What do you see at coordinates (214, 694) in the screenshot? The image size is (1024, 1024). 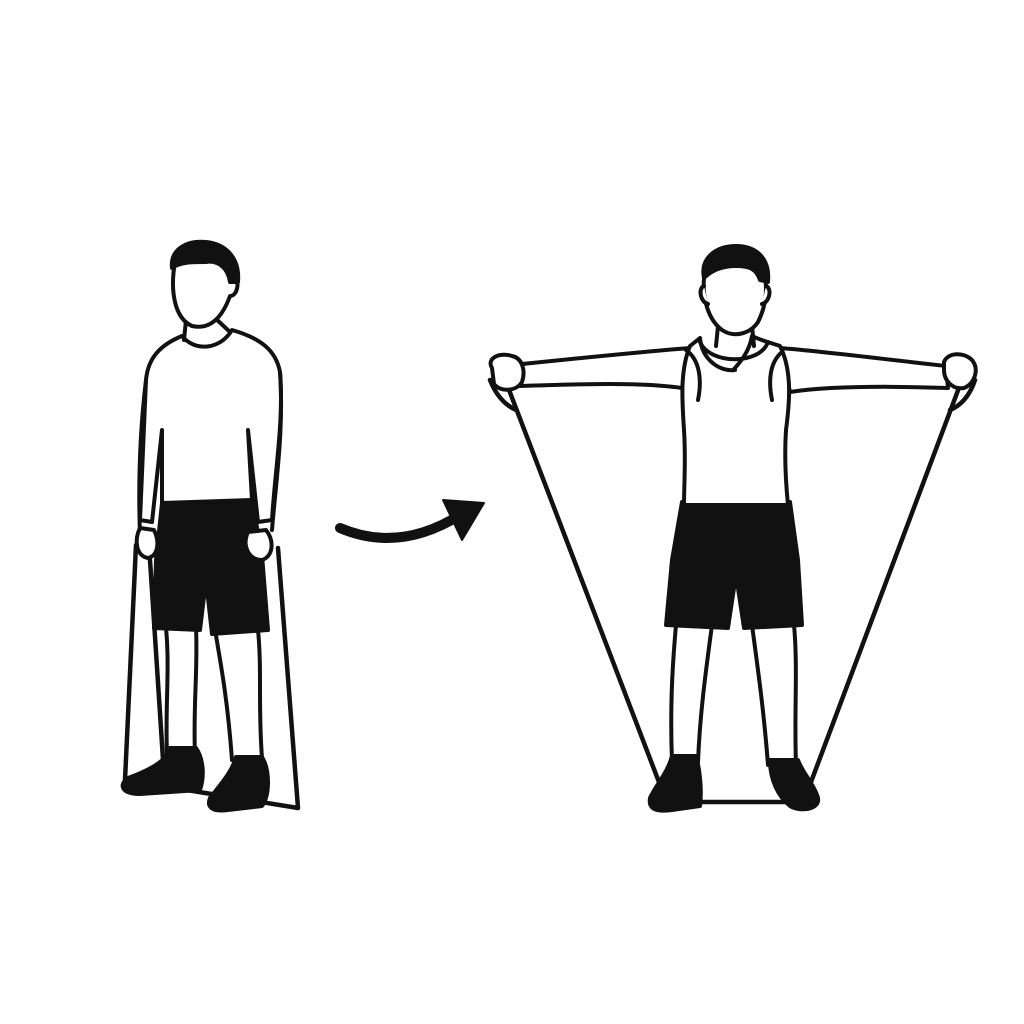 I see `start-legs` at bounding box center [214, 694].